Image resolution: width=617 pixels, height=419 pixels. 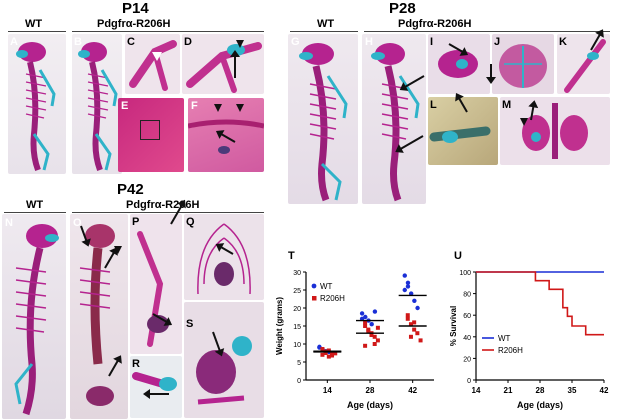 I want to click on tissue-illustration, so click(x=226, y=136).